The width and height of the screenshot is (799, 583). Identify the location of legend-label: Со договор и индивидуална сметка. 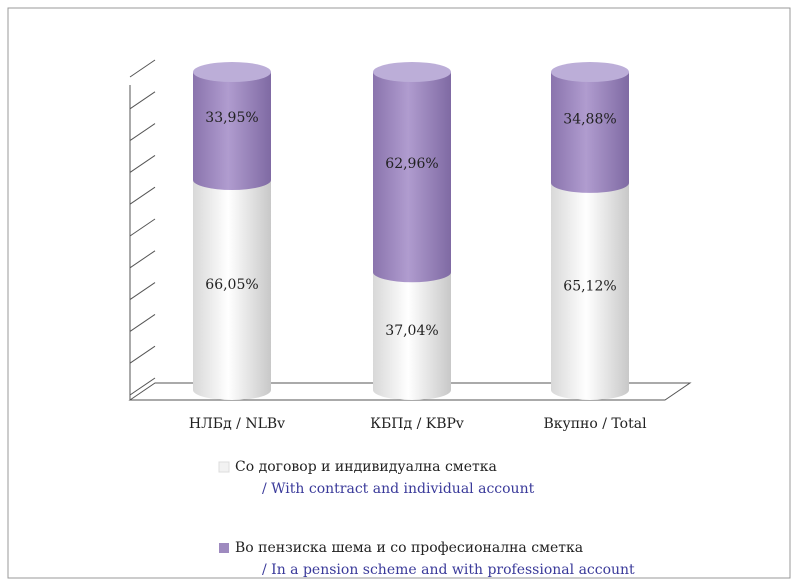
(366, 467).